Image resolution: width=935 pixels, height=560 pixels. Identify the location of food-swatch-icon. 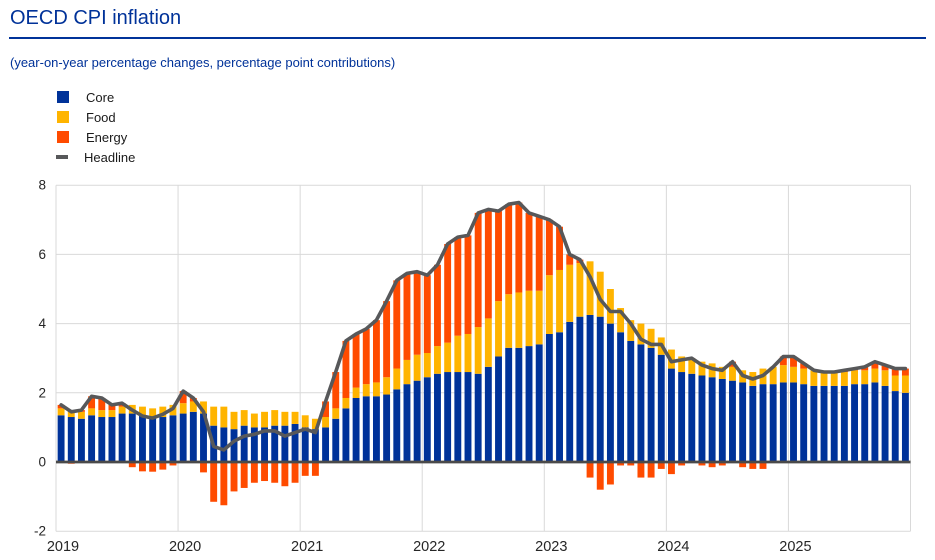
(63, 117).